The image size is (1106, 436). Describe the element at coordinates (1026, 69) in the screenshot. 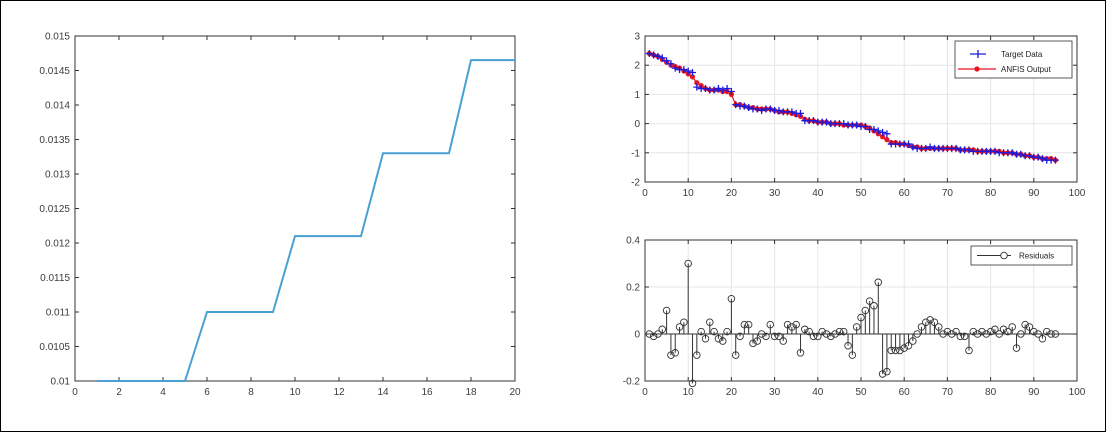

I see `legend-anfis-label: ANFIS Output` at that location.